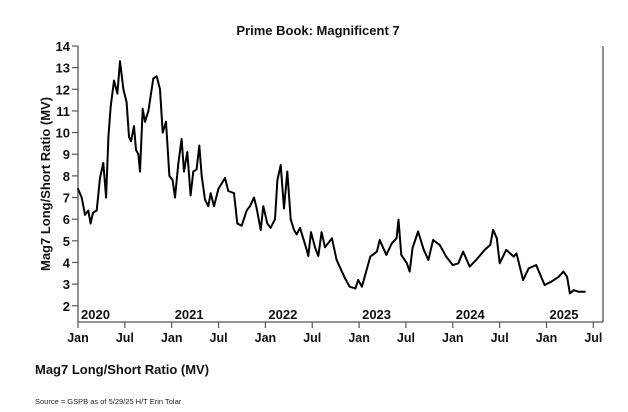 The width and height of the screenshot is (628, 412). Describe the element at coordinates (67, 262) in the screenshot. I see `y-tick-label: 4` at that location.